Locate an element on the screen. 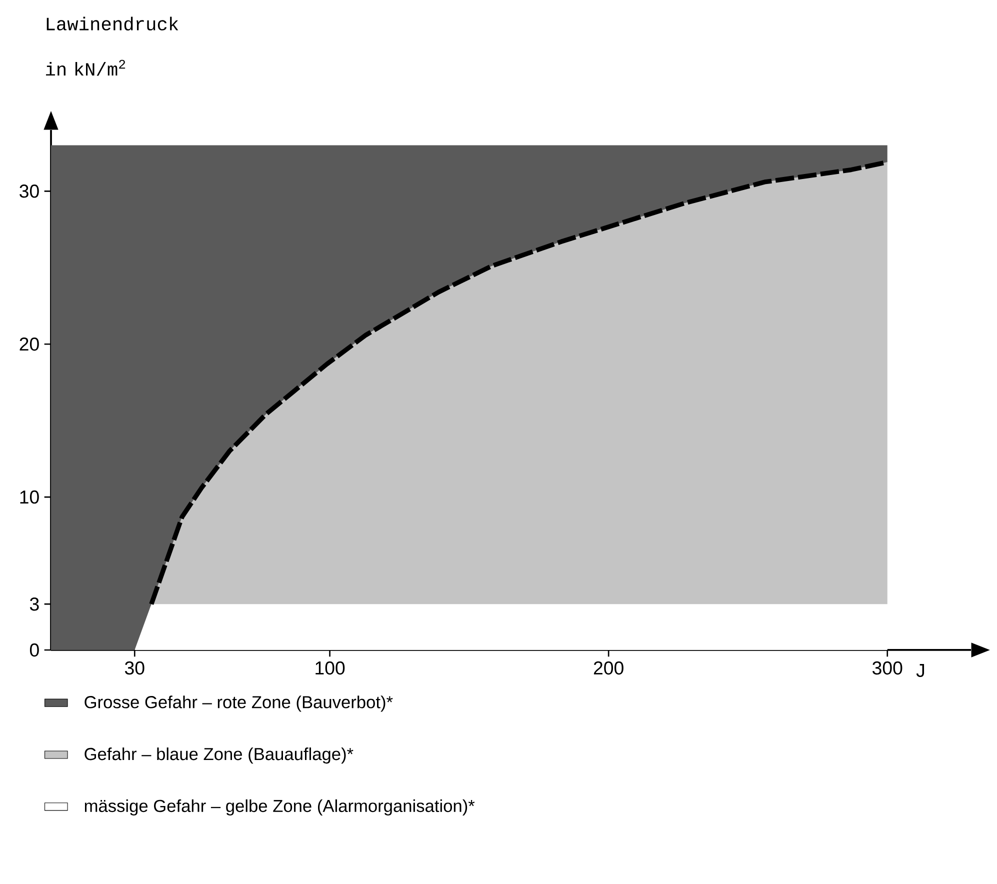  legend-label: Gefahr – blaue Zone (Bauauflage)* is located at coordinates (219, 755).